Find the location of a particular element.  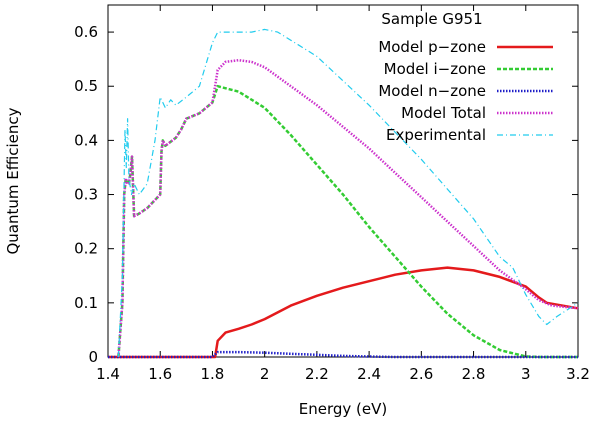

x-tick-label: 3.2 is located at coordinates (578, 374).